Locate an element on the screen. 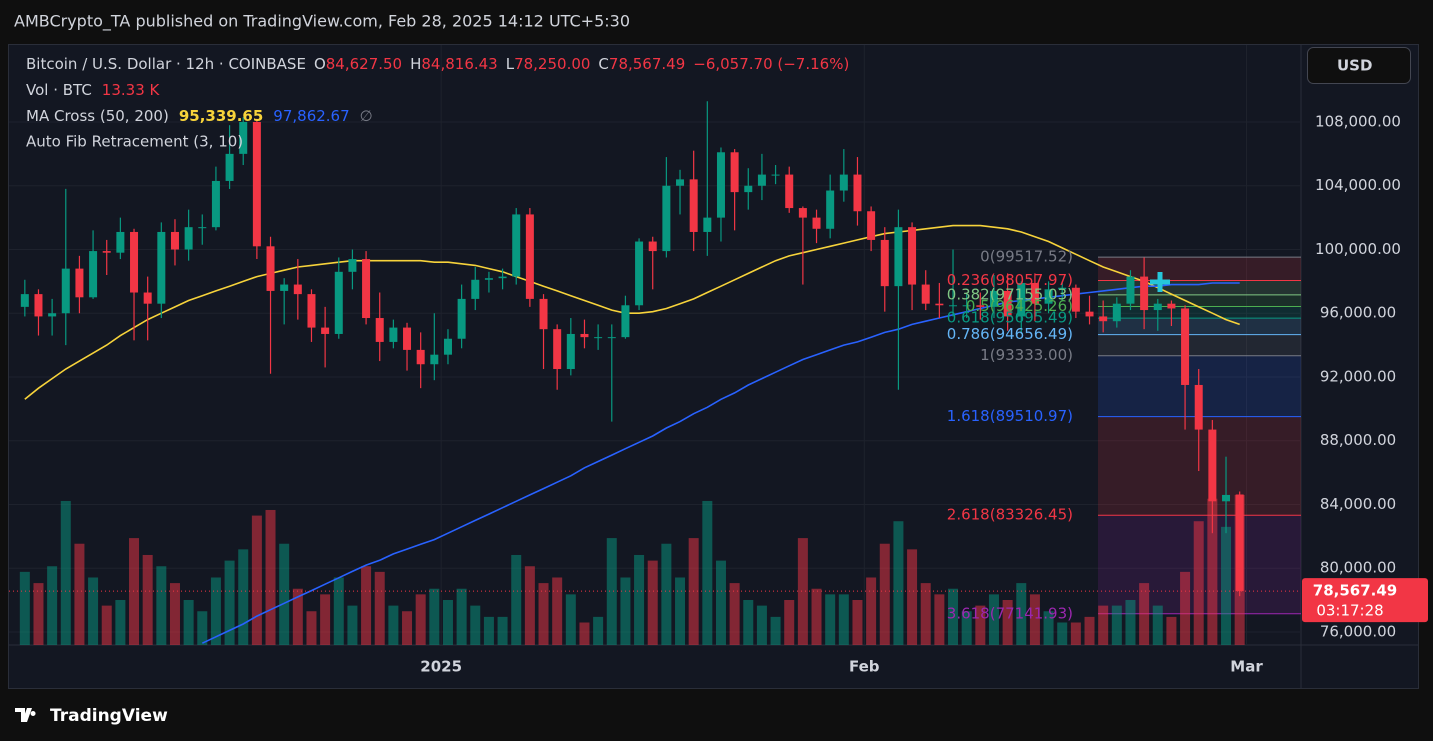 The width and height of the screenshot is (1433, 741). o-label: O is located at coordinates (320, 64).